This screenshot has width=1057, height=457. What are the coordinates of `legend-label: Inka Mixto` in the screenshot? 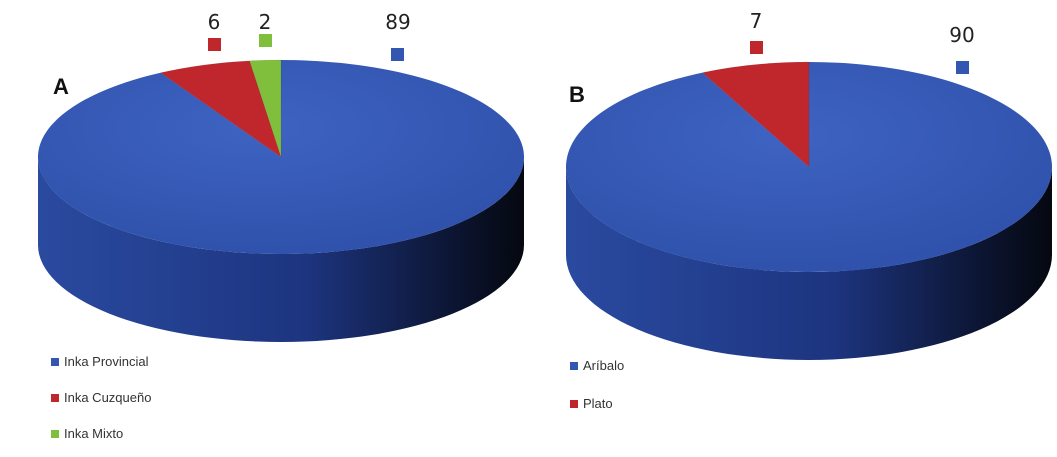 It's located at (93, 433).